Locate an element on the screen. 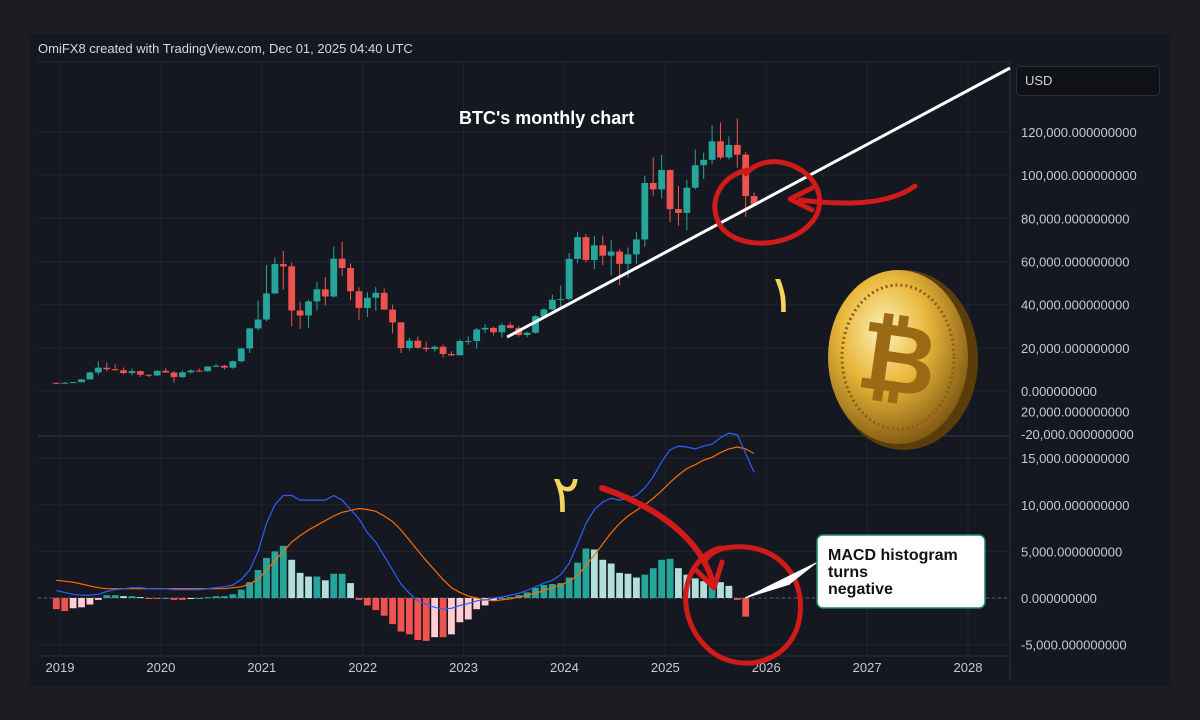  coin-ring is located at coordinates (898, 357).